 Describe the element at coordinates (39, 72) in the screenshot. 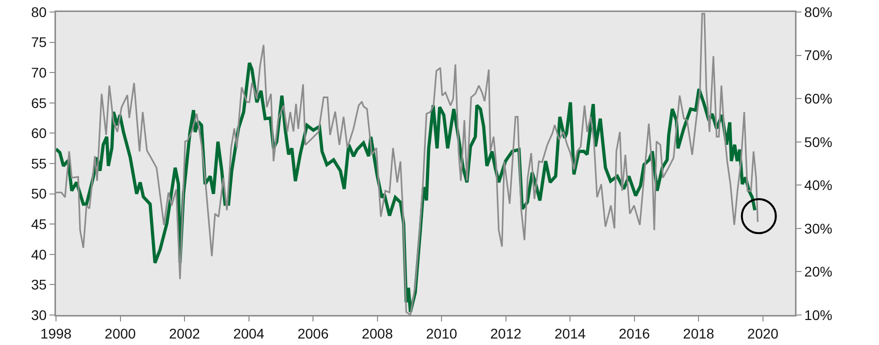

I see `y-tick-label: 70` at that location.